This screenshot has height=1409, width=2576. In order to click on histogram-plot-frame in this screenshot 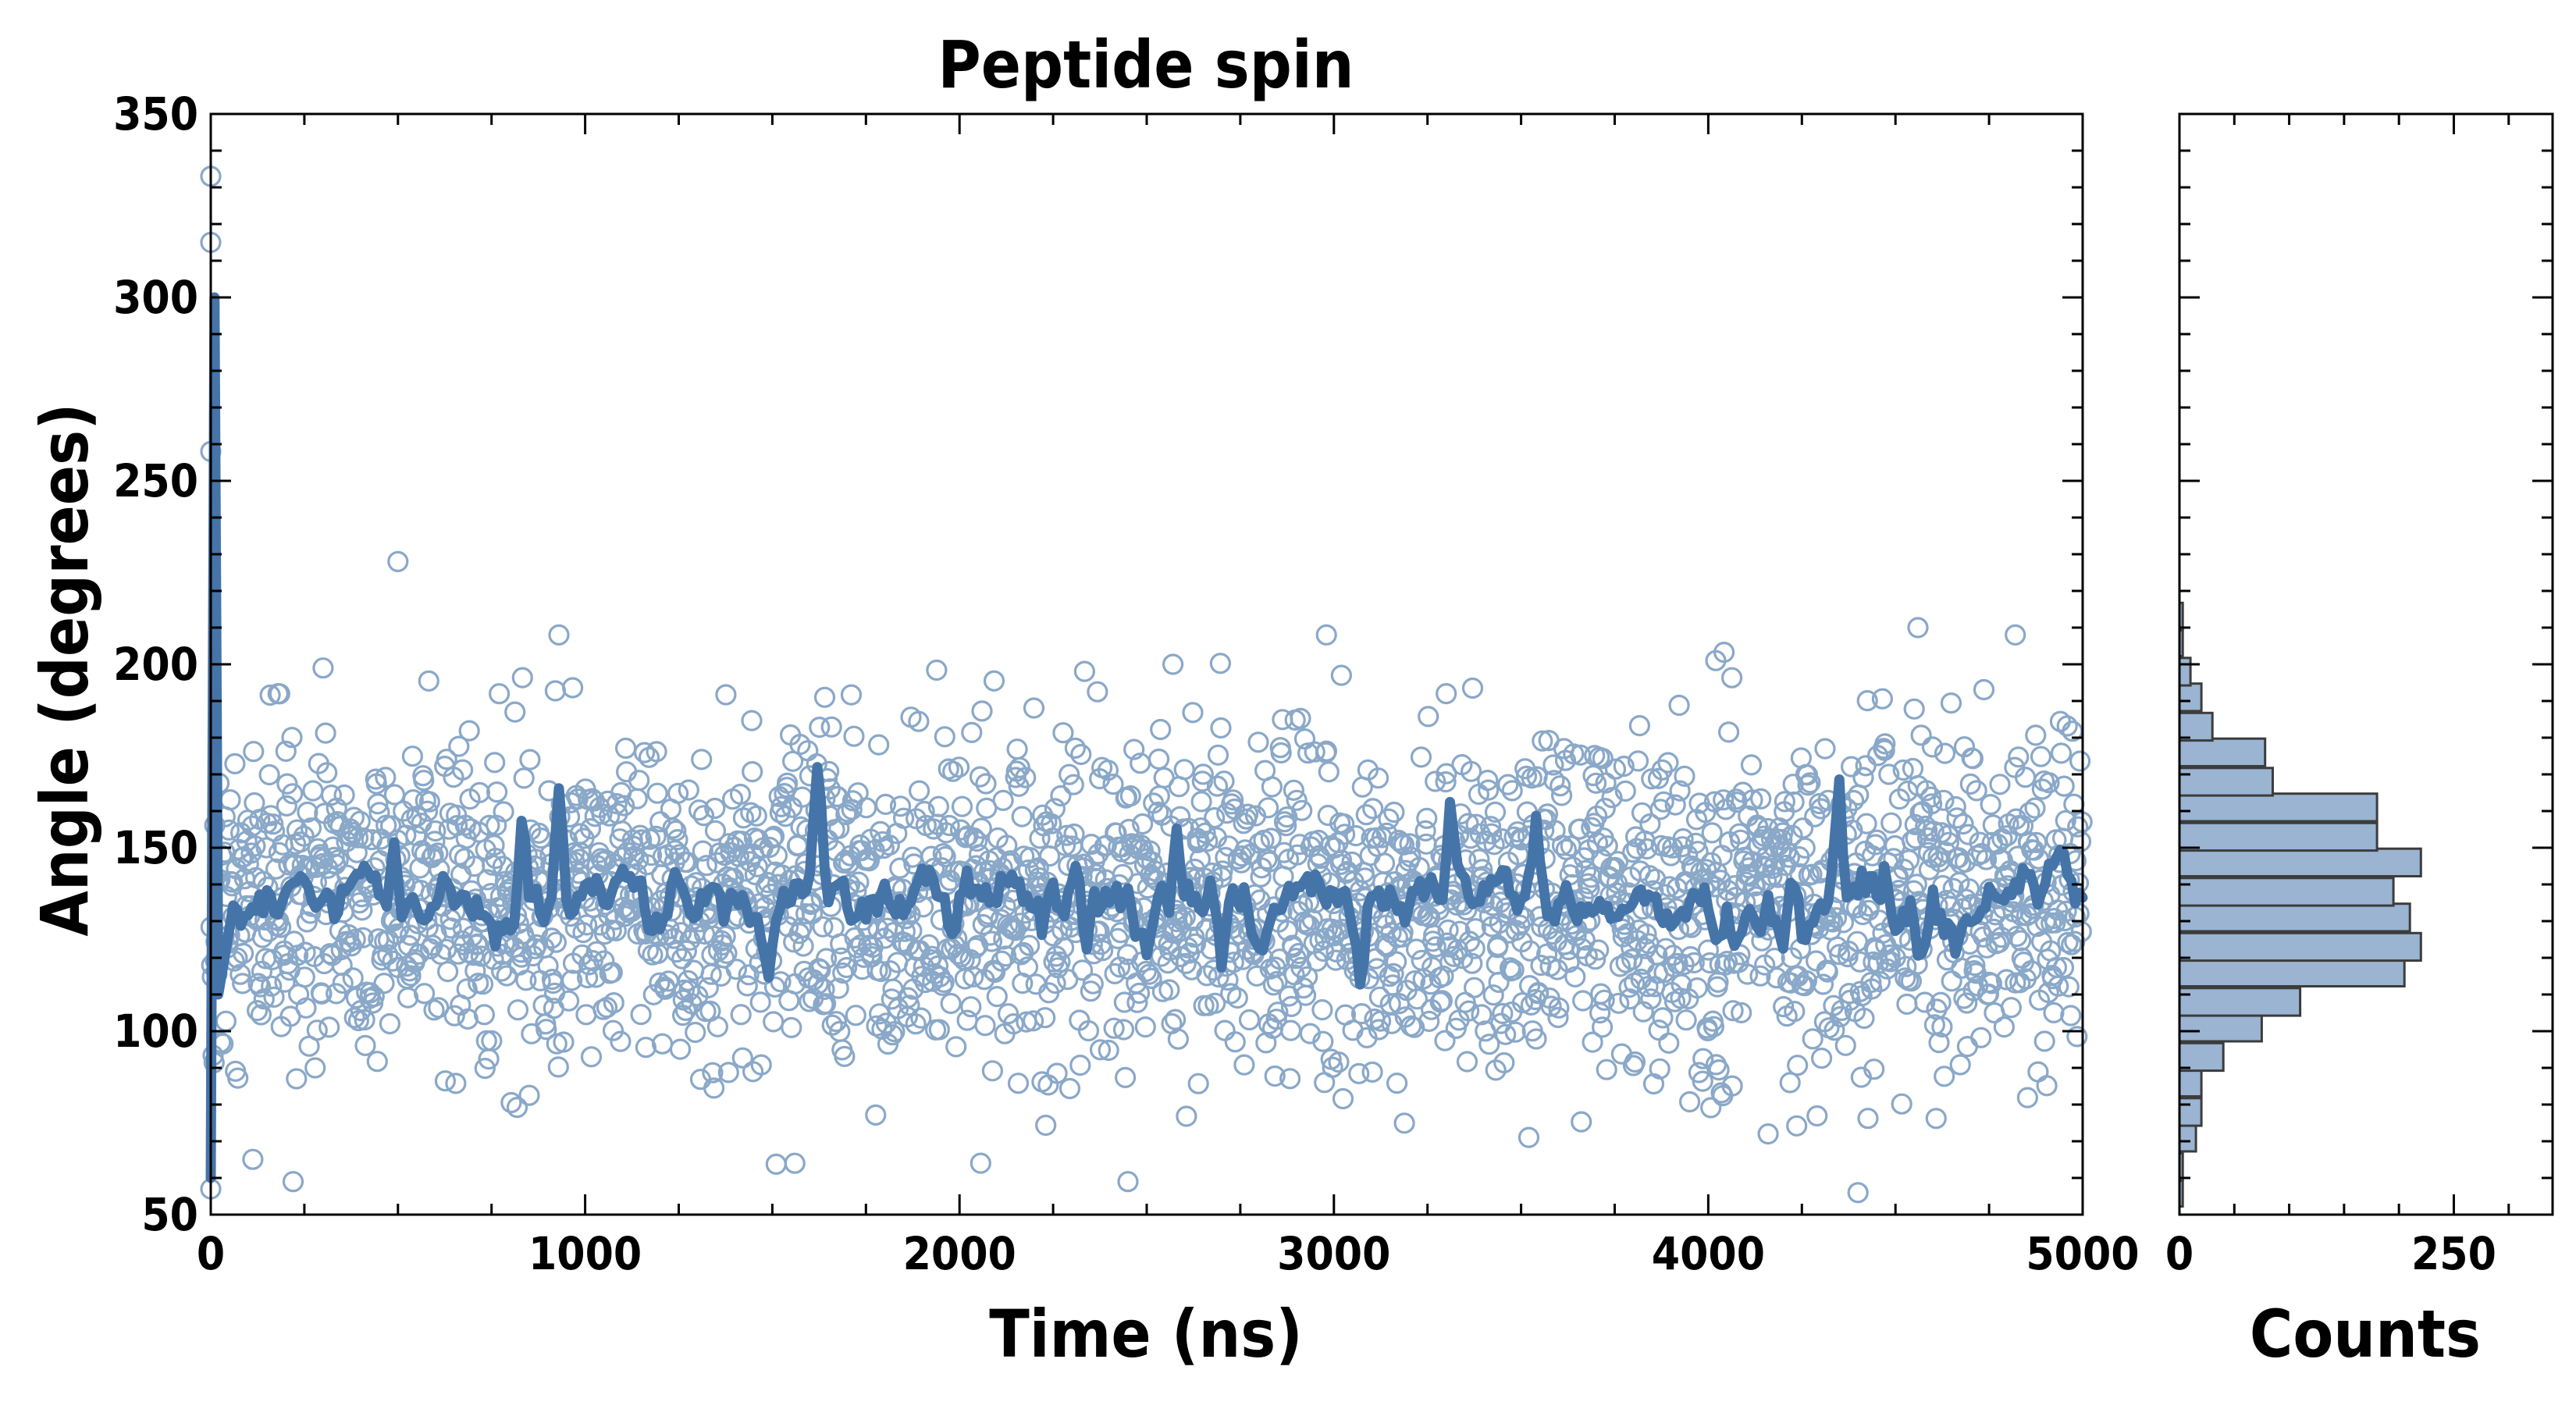, I will do `click(2366, 664)`.